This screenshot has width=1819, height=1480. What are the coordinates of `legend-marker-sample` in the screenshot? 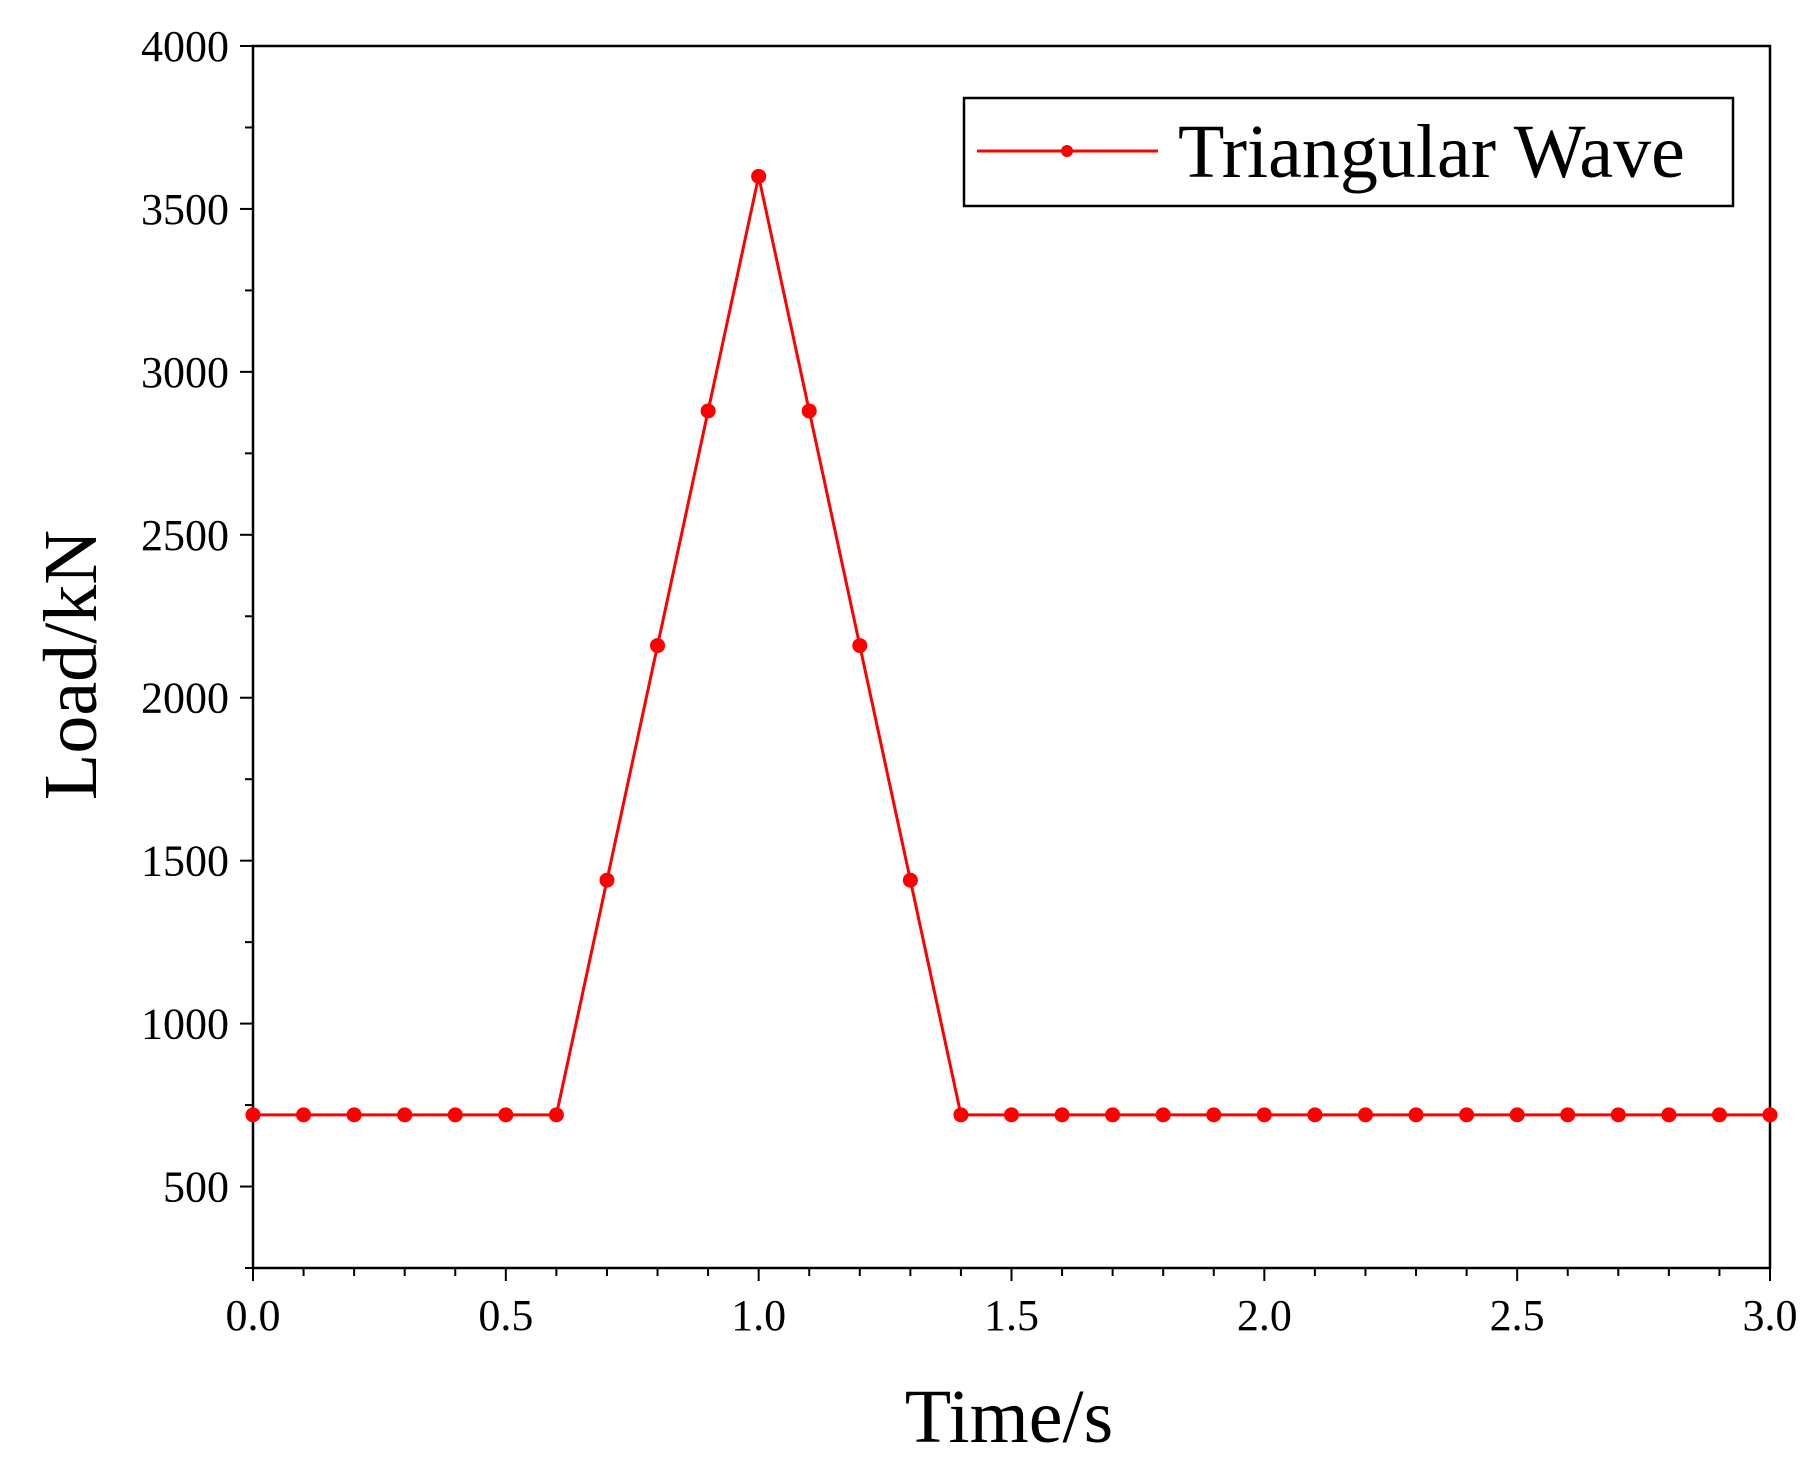 It's located at (1067, 151).